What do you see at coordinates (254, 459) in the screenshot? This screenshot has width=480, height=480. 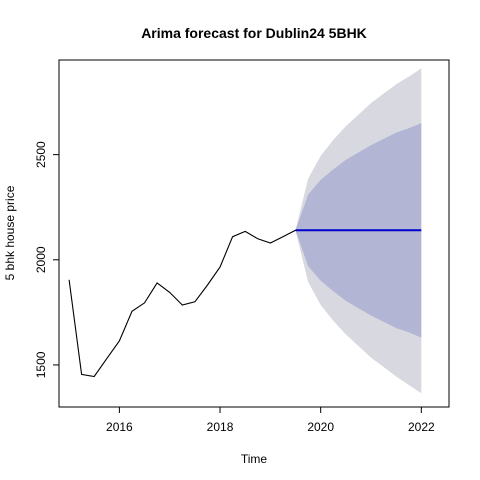 I see `x-axis-label: Time` at bounding box center [254, 459].